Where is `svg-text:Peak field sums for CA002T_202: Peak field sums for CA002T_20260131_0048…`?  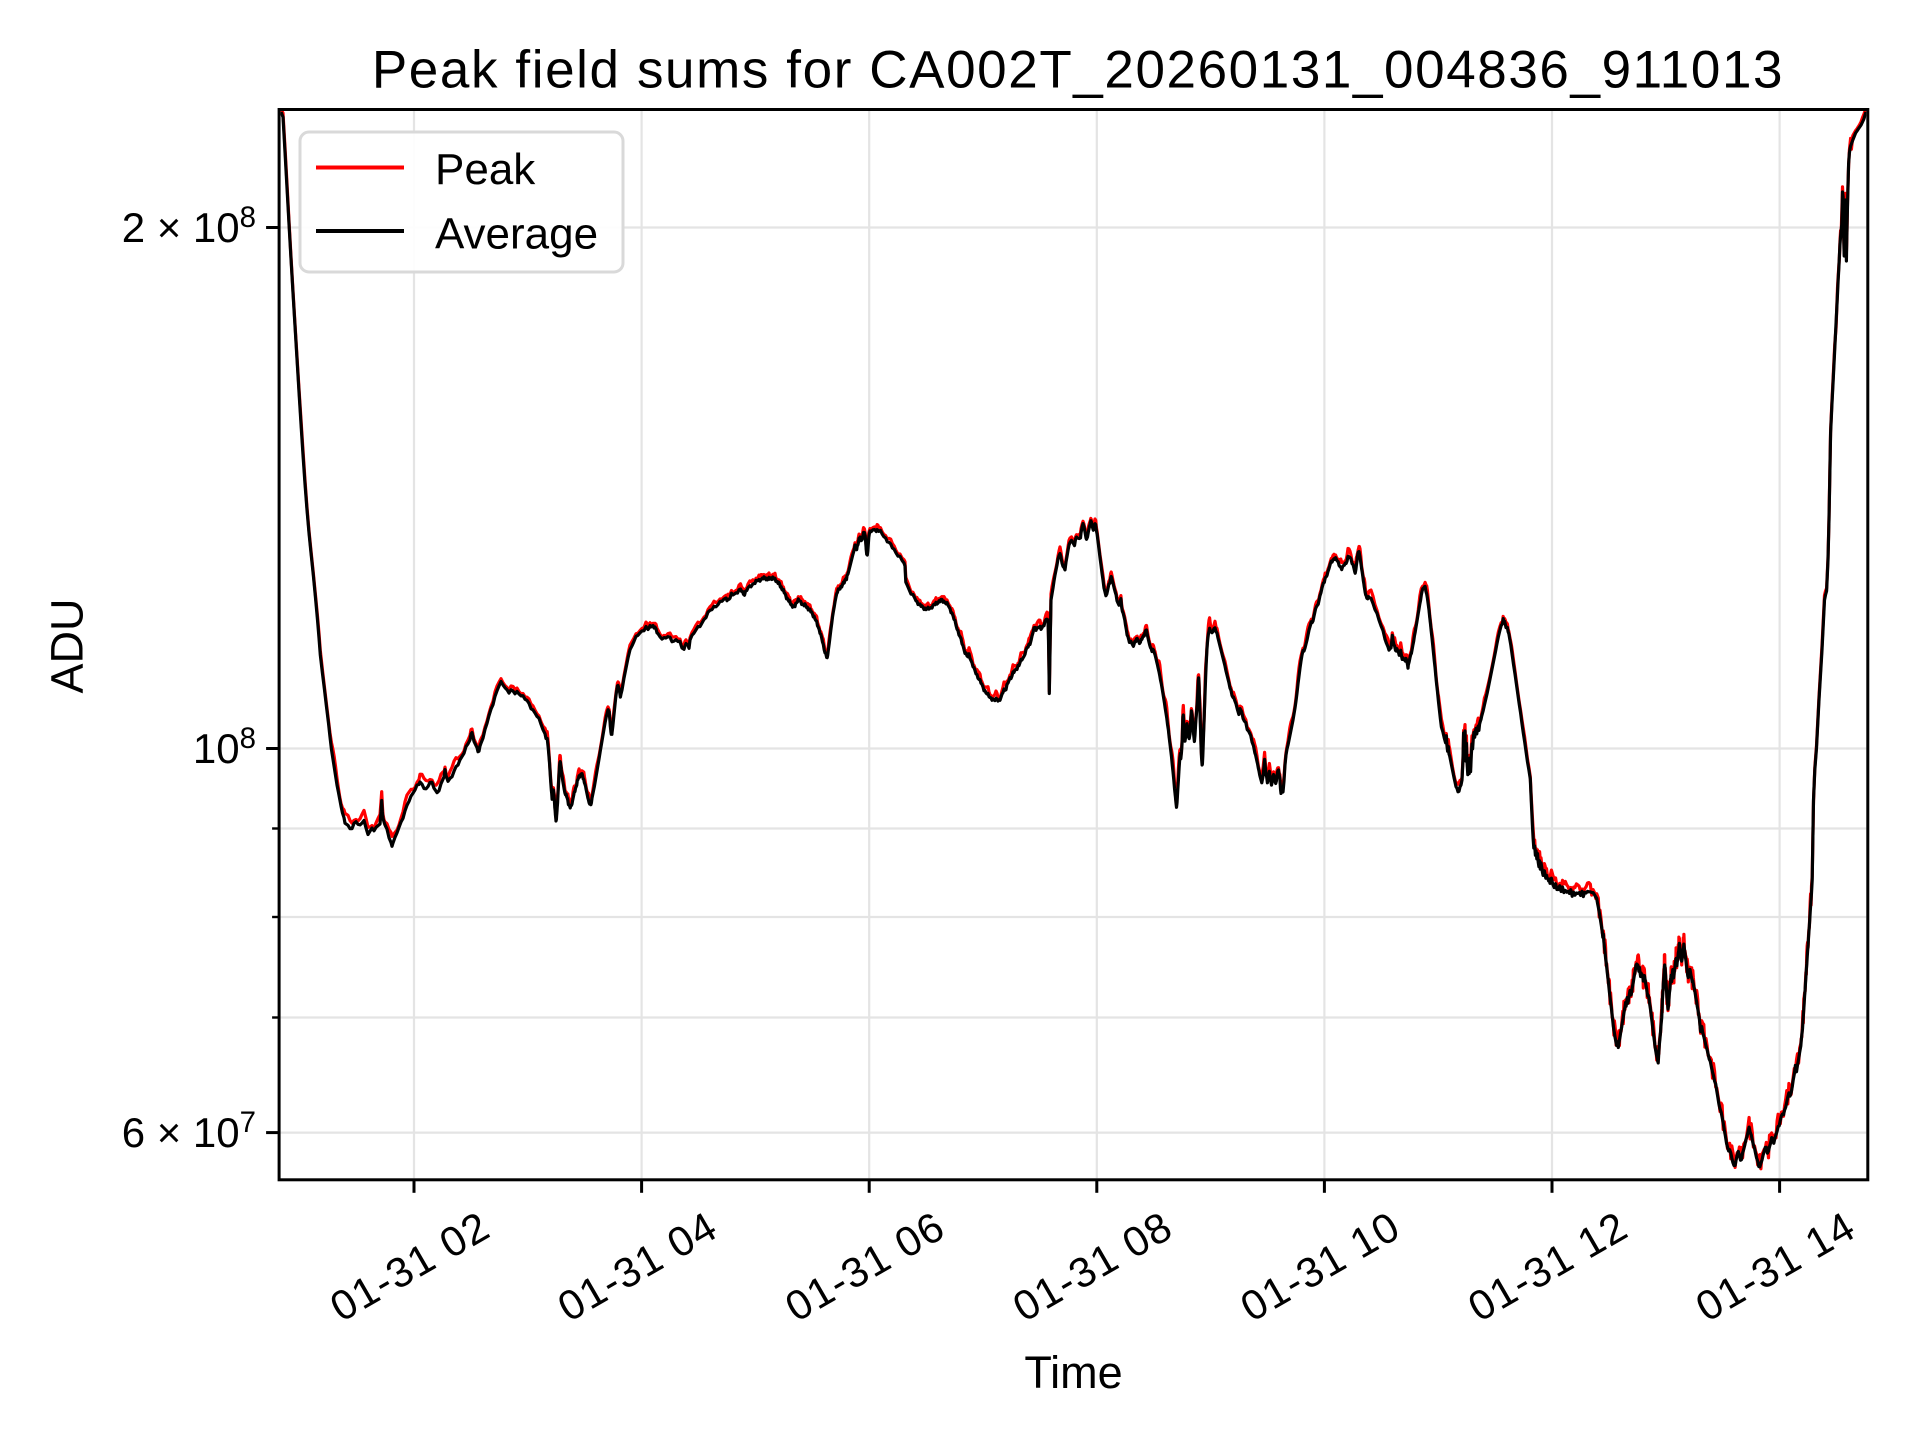 svg-text:Peak field sums for CA002T_202: Peak field sums for CA002T_20260131_0048… is located at coordinates (1078, 70).